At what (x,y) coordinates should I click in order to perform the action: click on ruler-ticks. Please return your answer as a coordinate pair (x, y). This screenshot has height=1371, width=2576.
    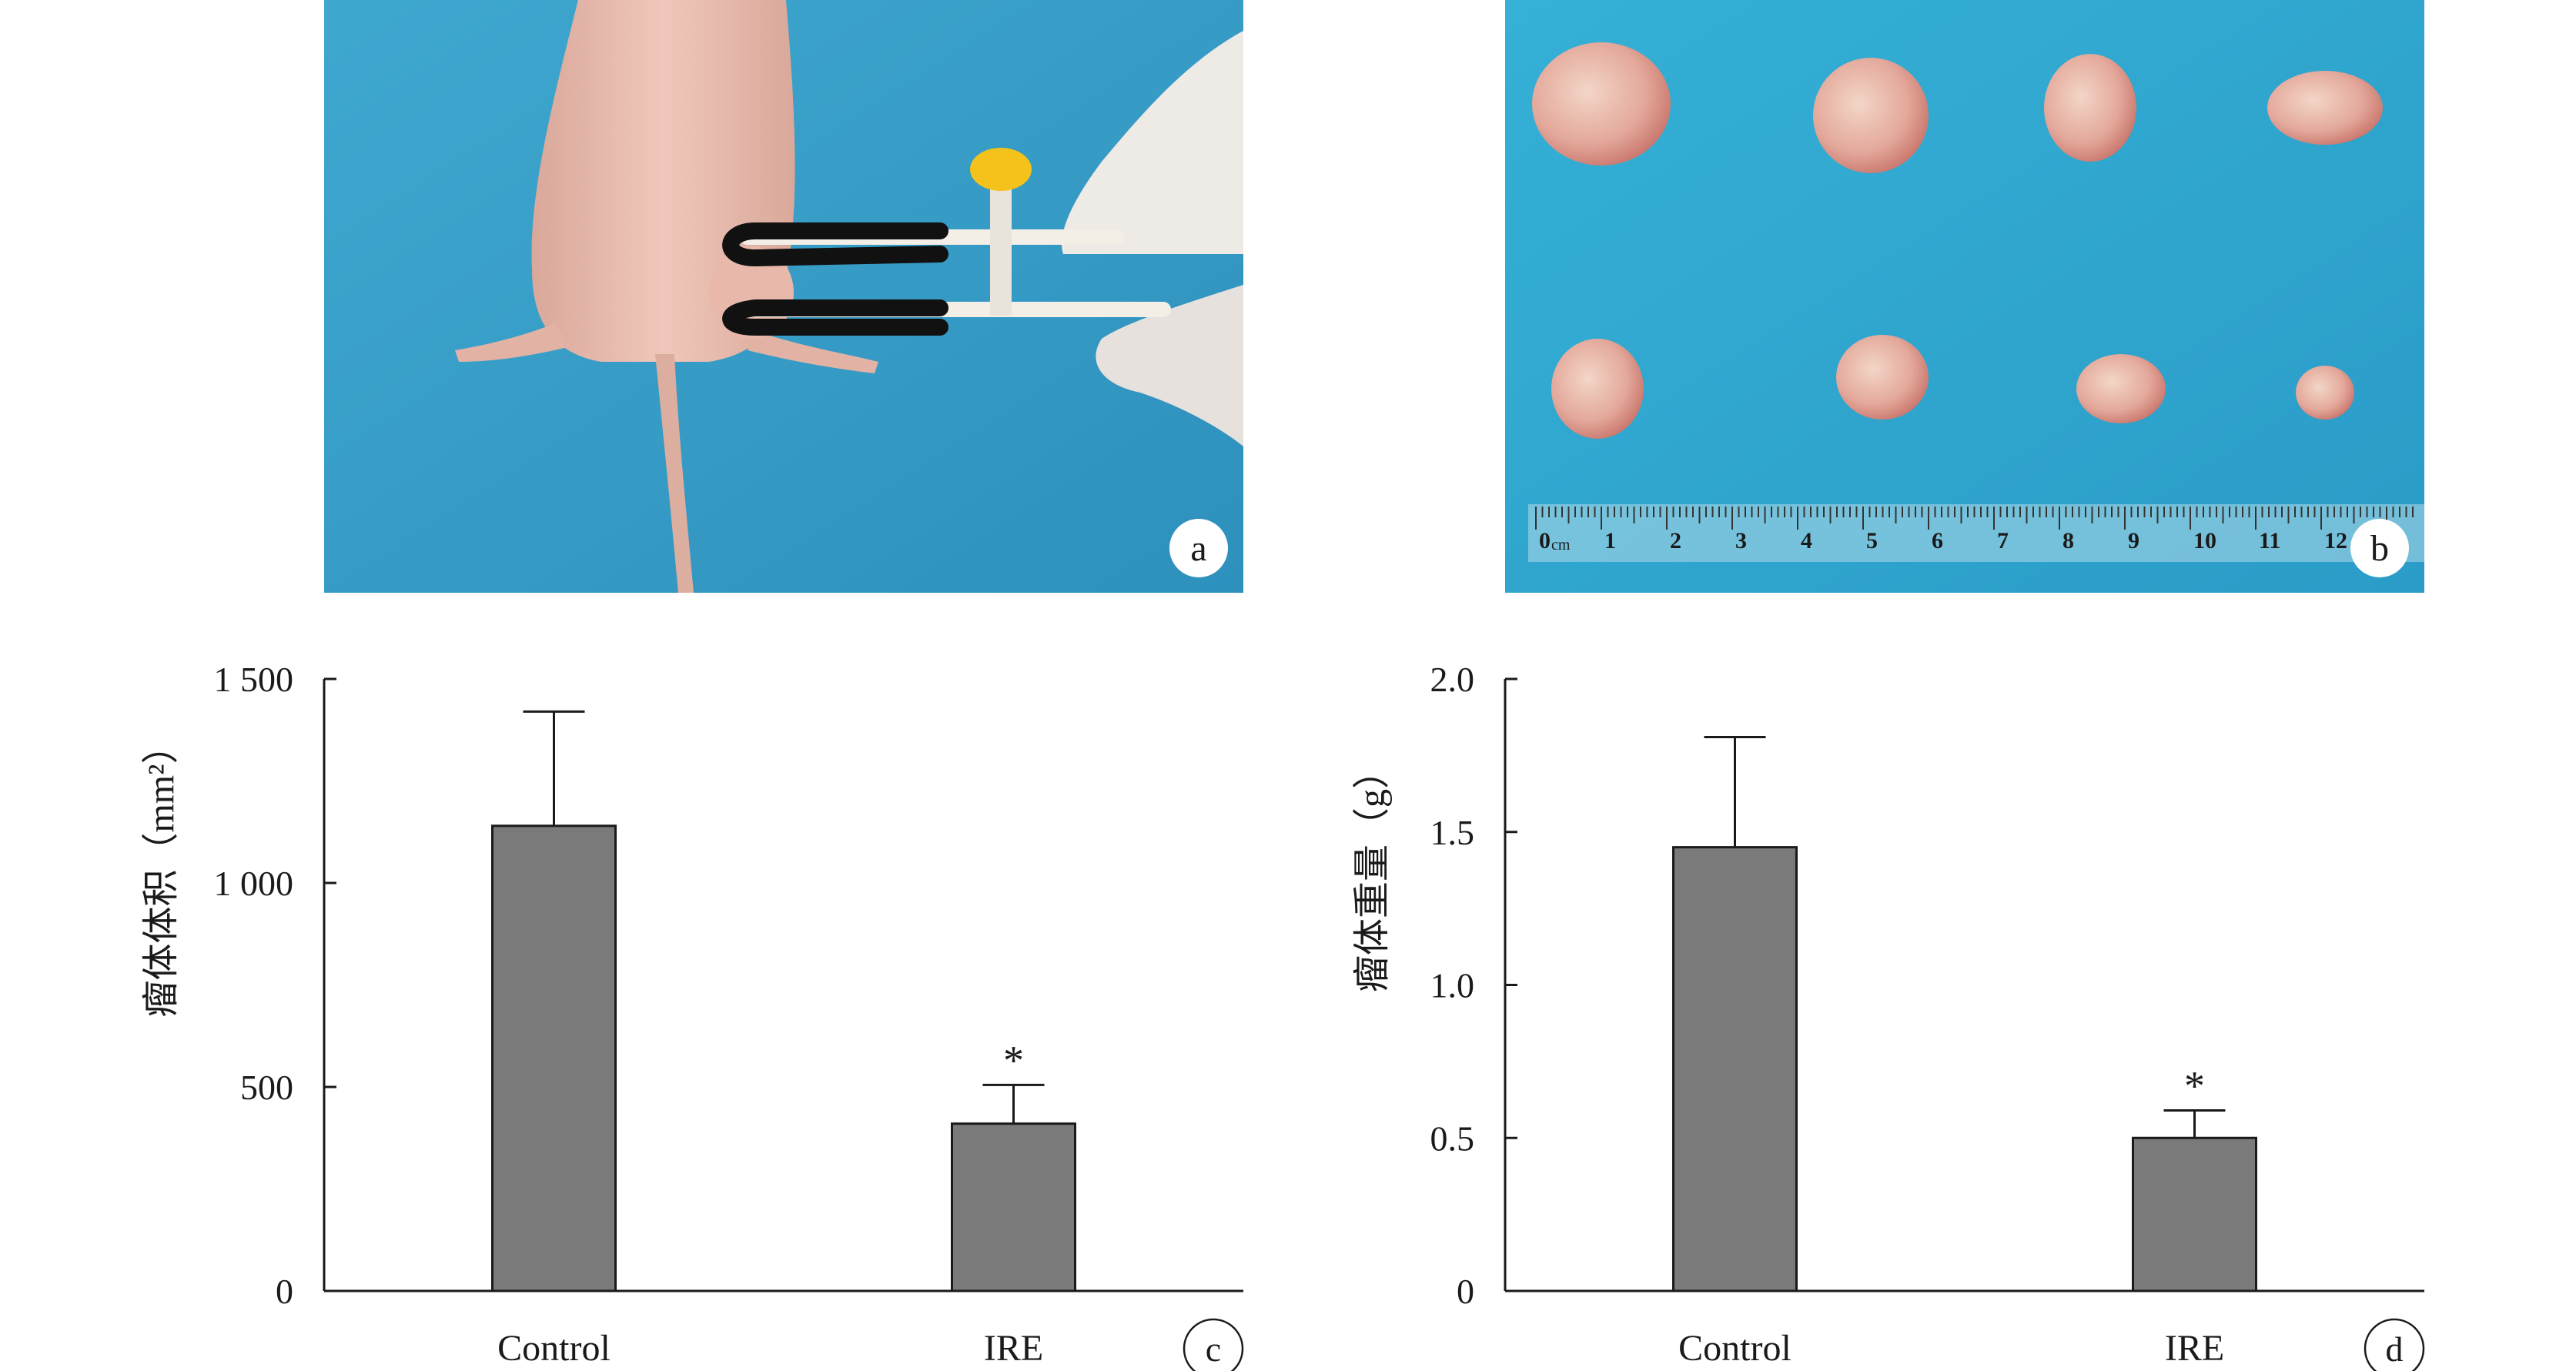
    Looking at the image, I should click on (1975, 518).